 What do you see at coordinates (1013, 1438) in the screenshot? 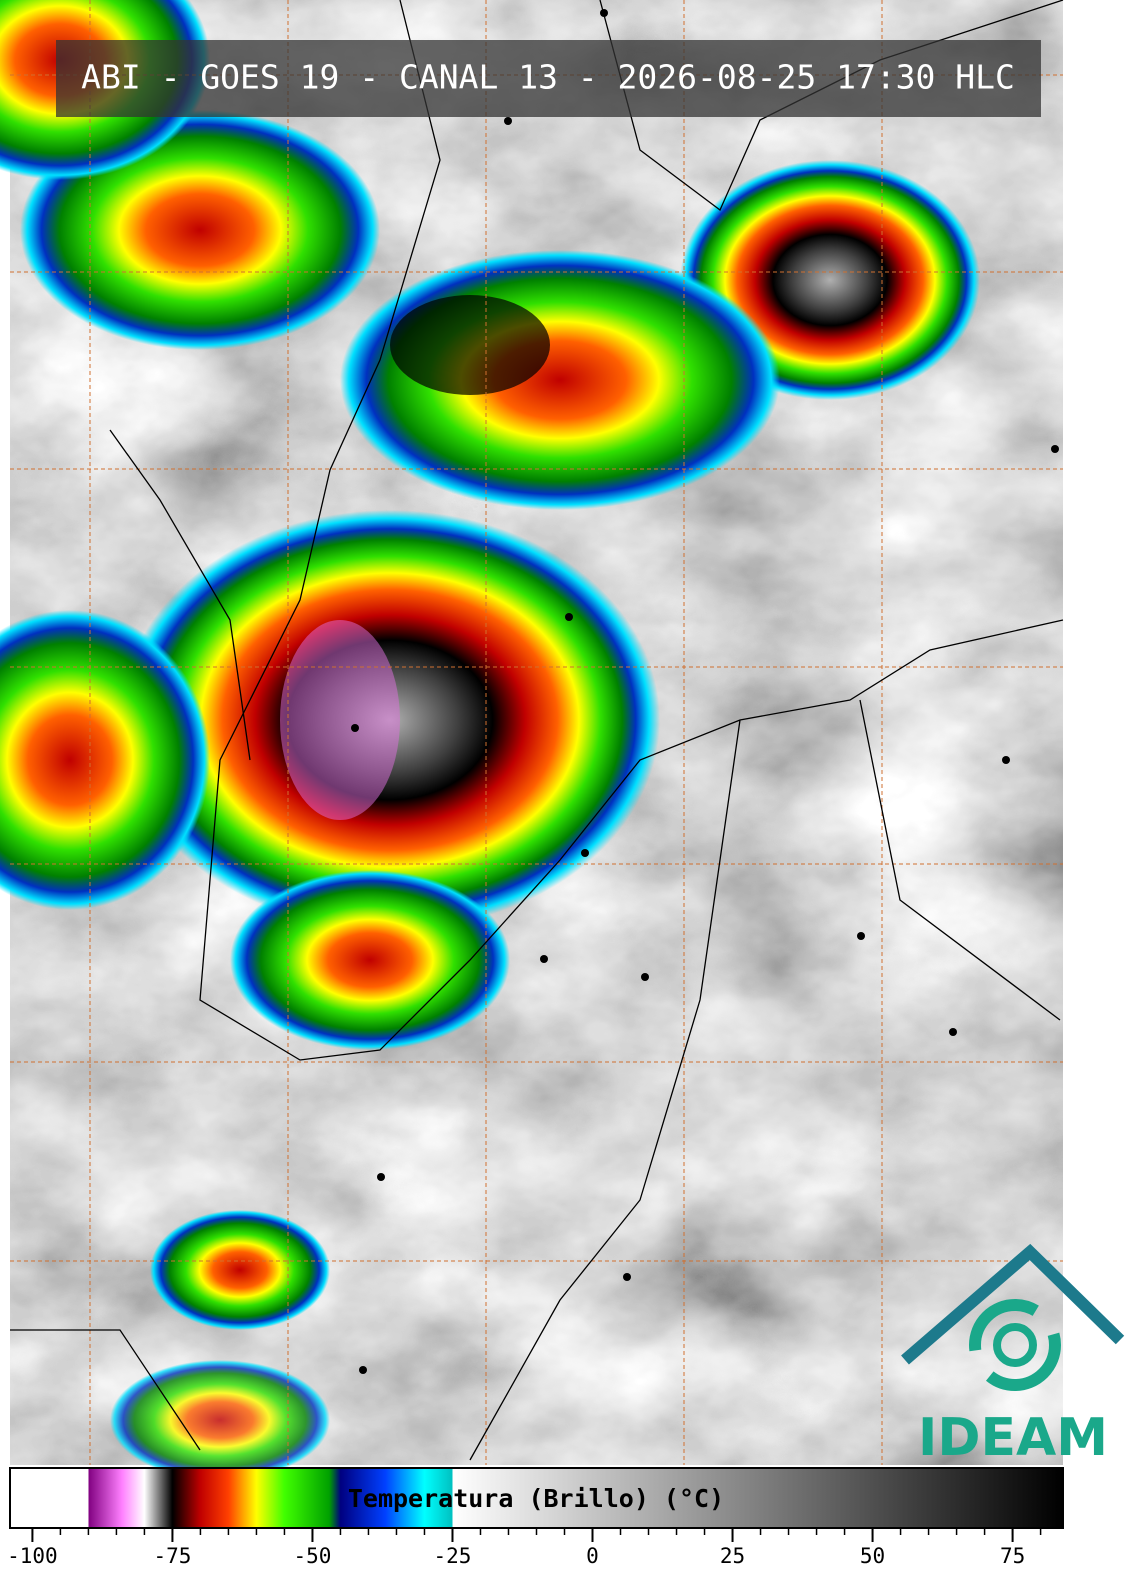
I see `logo-text: IDEAM` at bounding box center [1013, 1438].